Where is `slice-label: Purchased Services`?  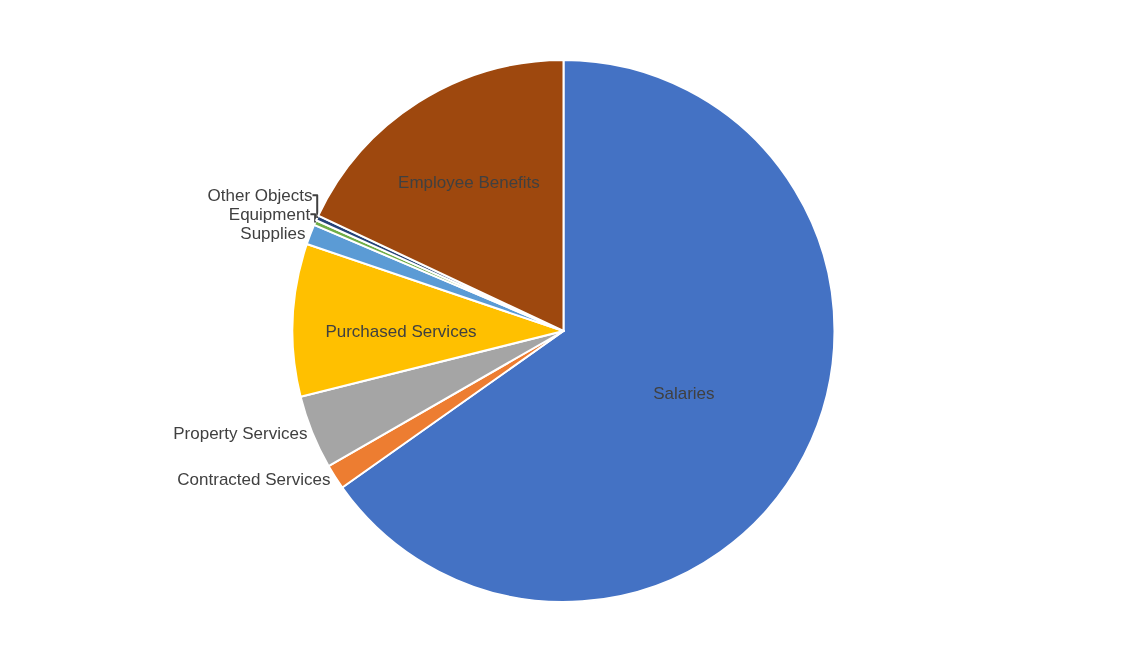
slice-label: Purchased Services is located at coordinates (401, 331).